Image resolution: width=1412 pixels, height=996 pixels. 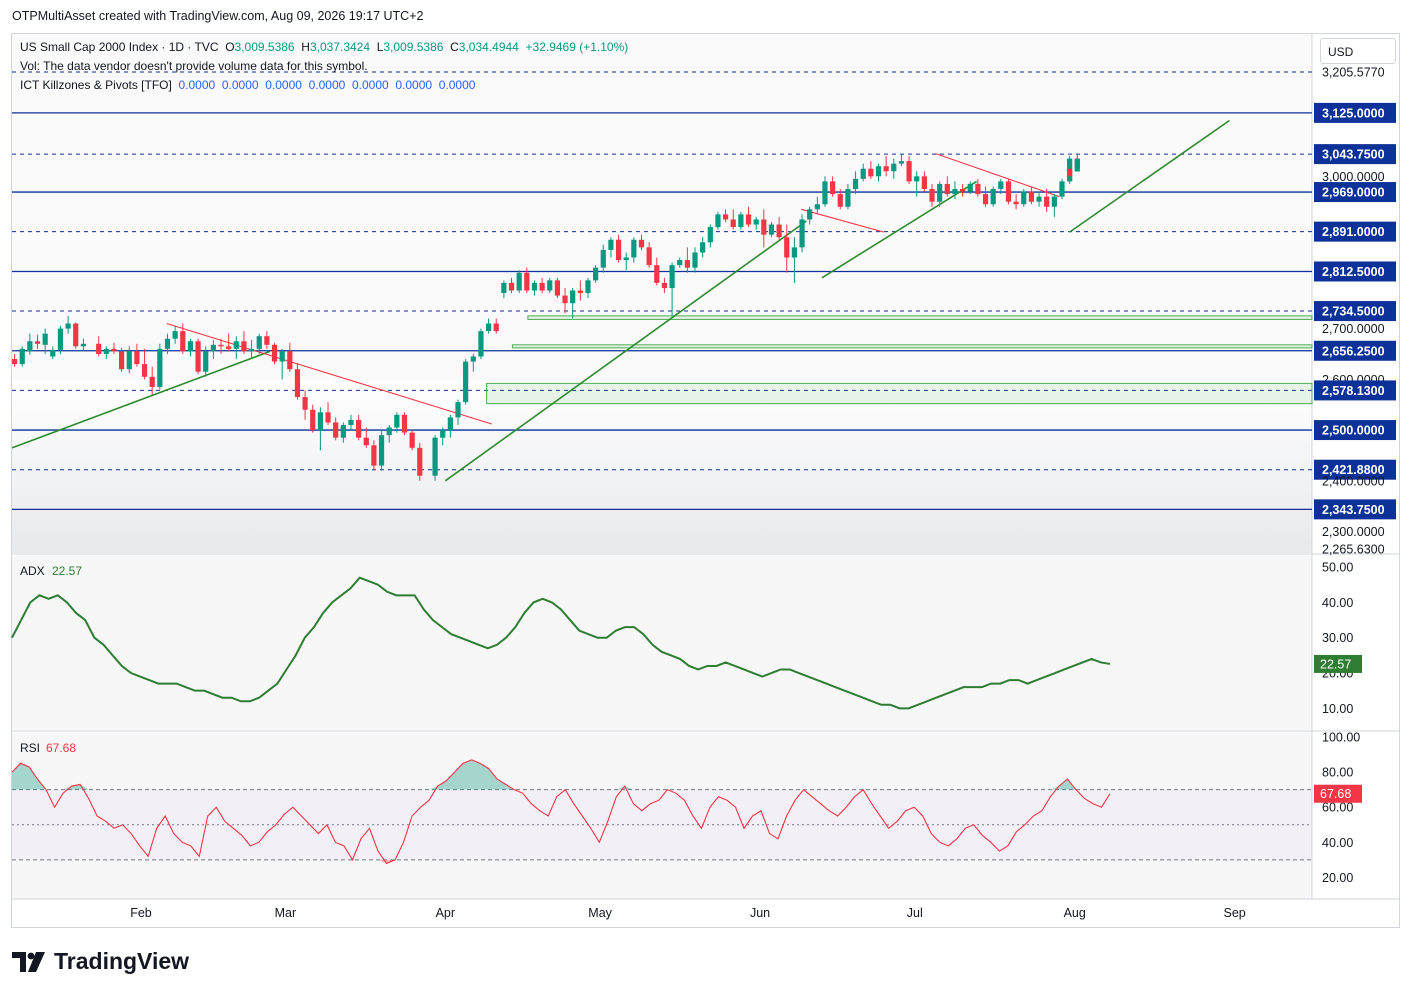 I want to click on adx-title-value: 22.57, so click(x=67, y=571).